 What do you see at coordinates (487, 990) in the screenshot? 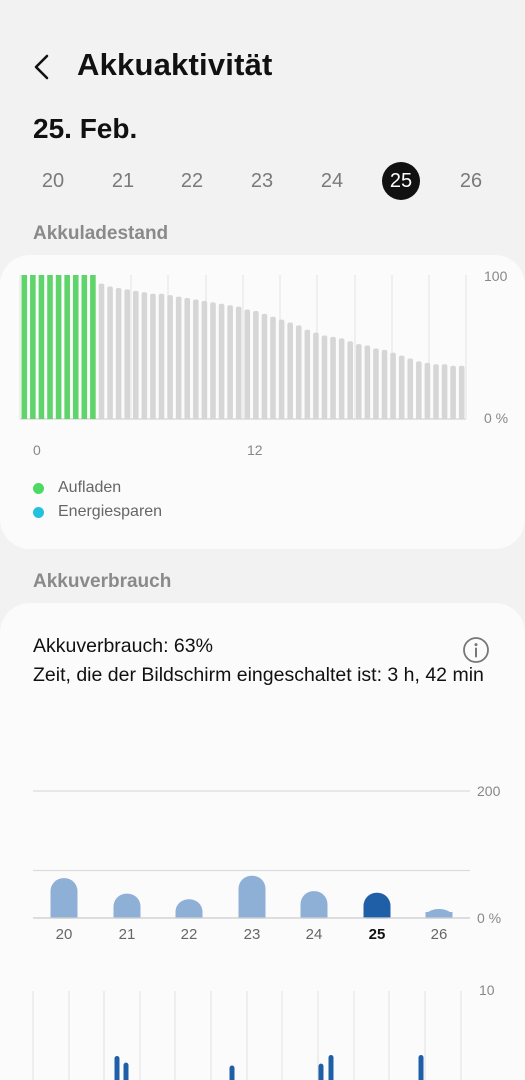
I see `y-tick-label: 10` at bounding box center [487, 990].